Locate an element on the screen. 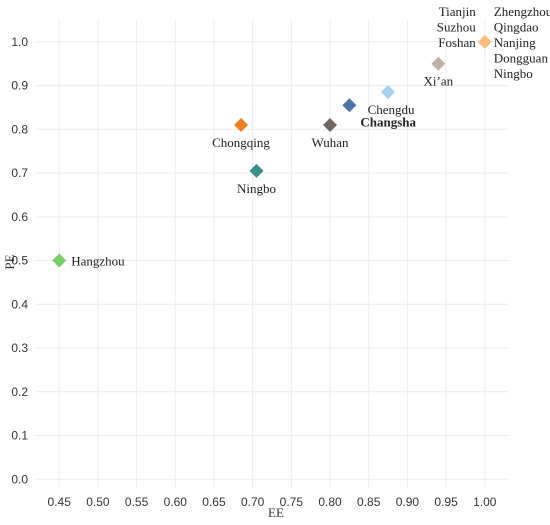  x-tick-label: 0.75 is located at coordinates (292, 502).